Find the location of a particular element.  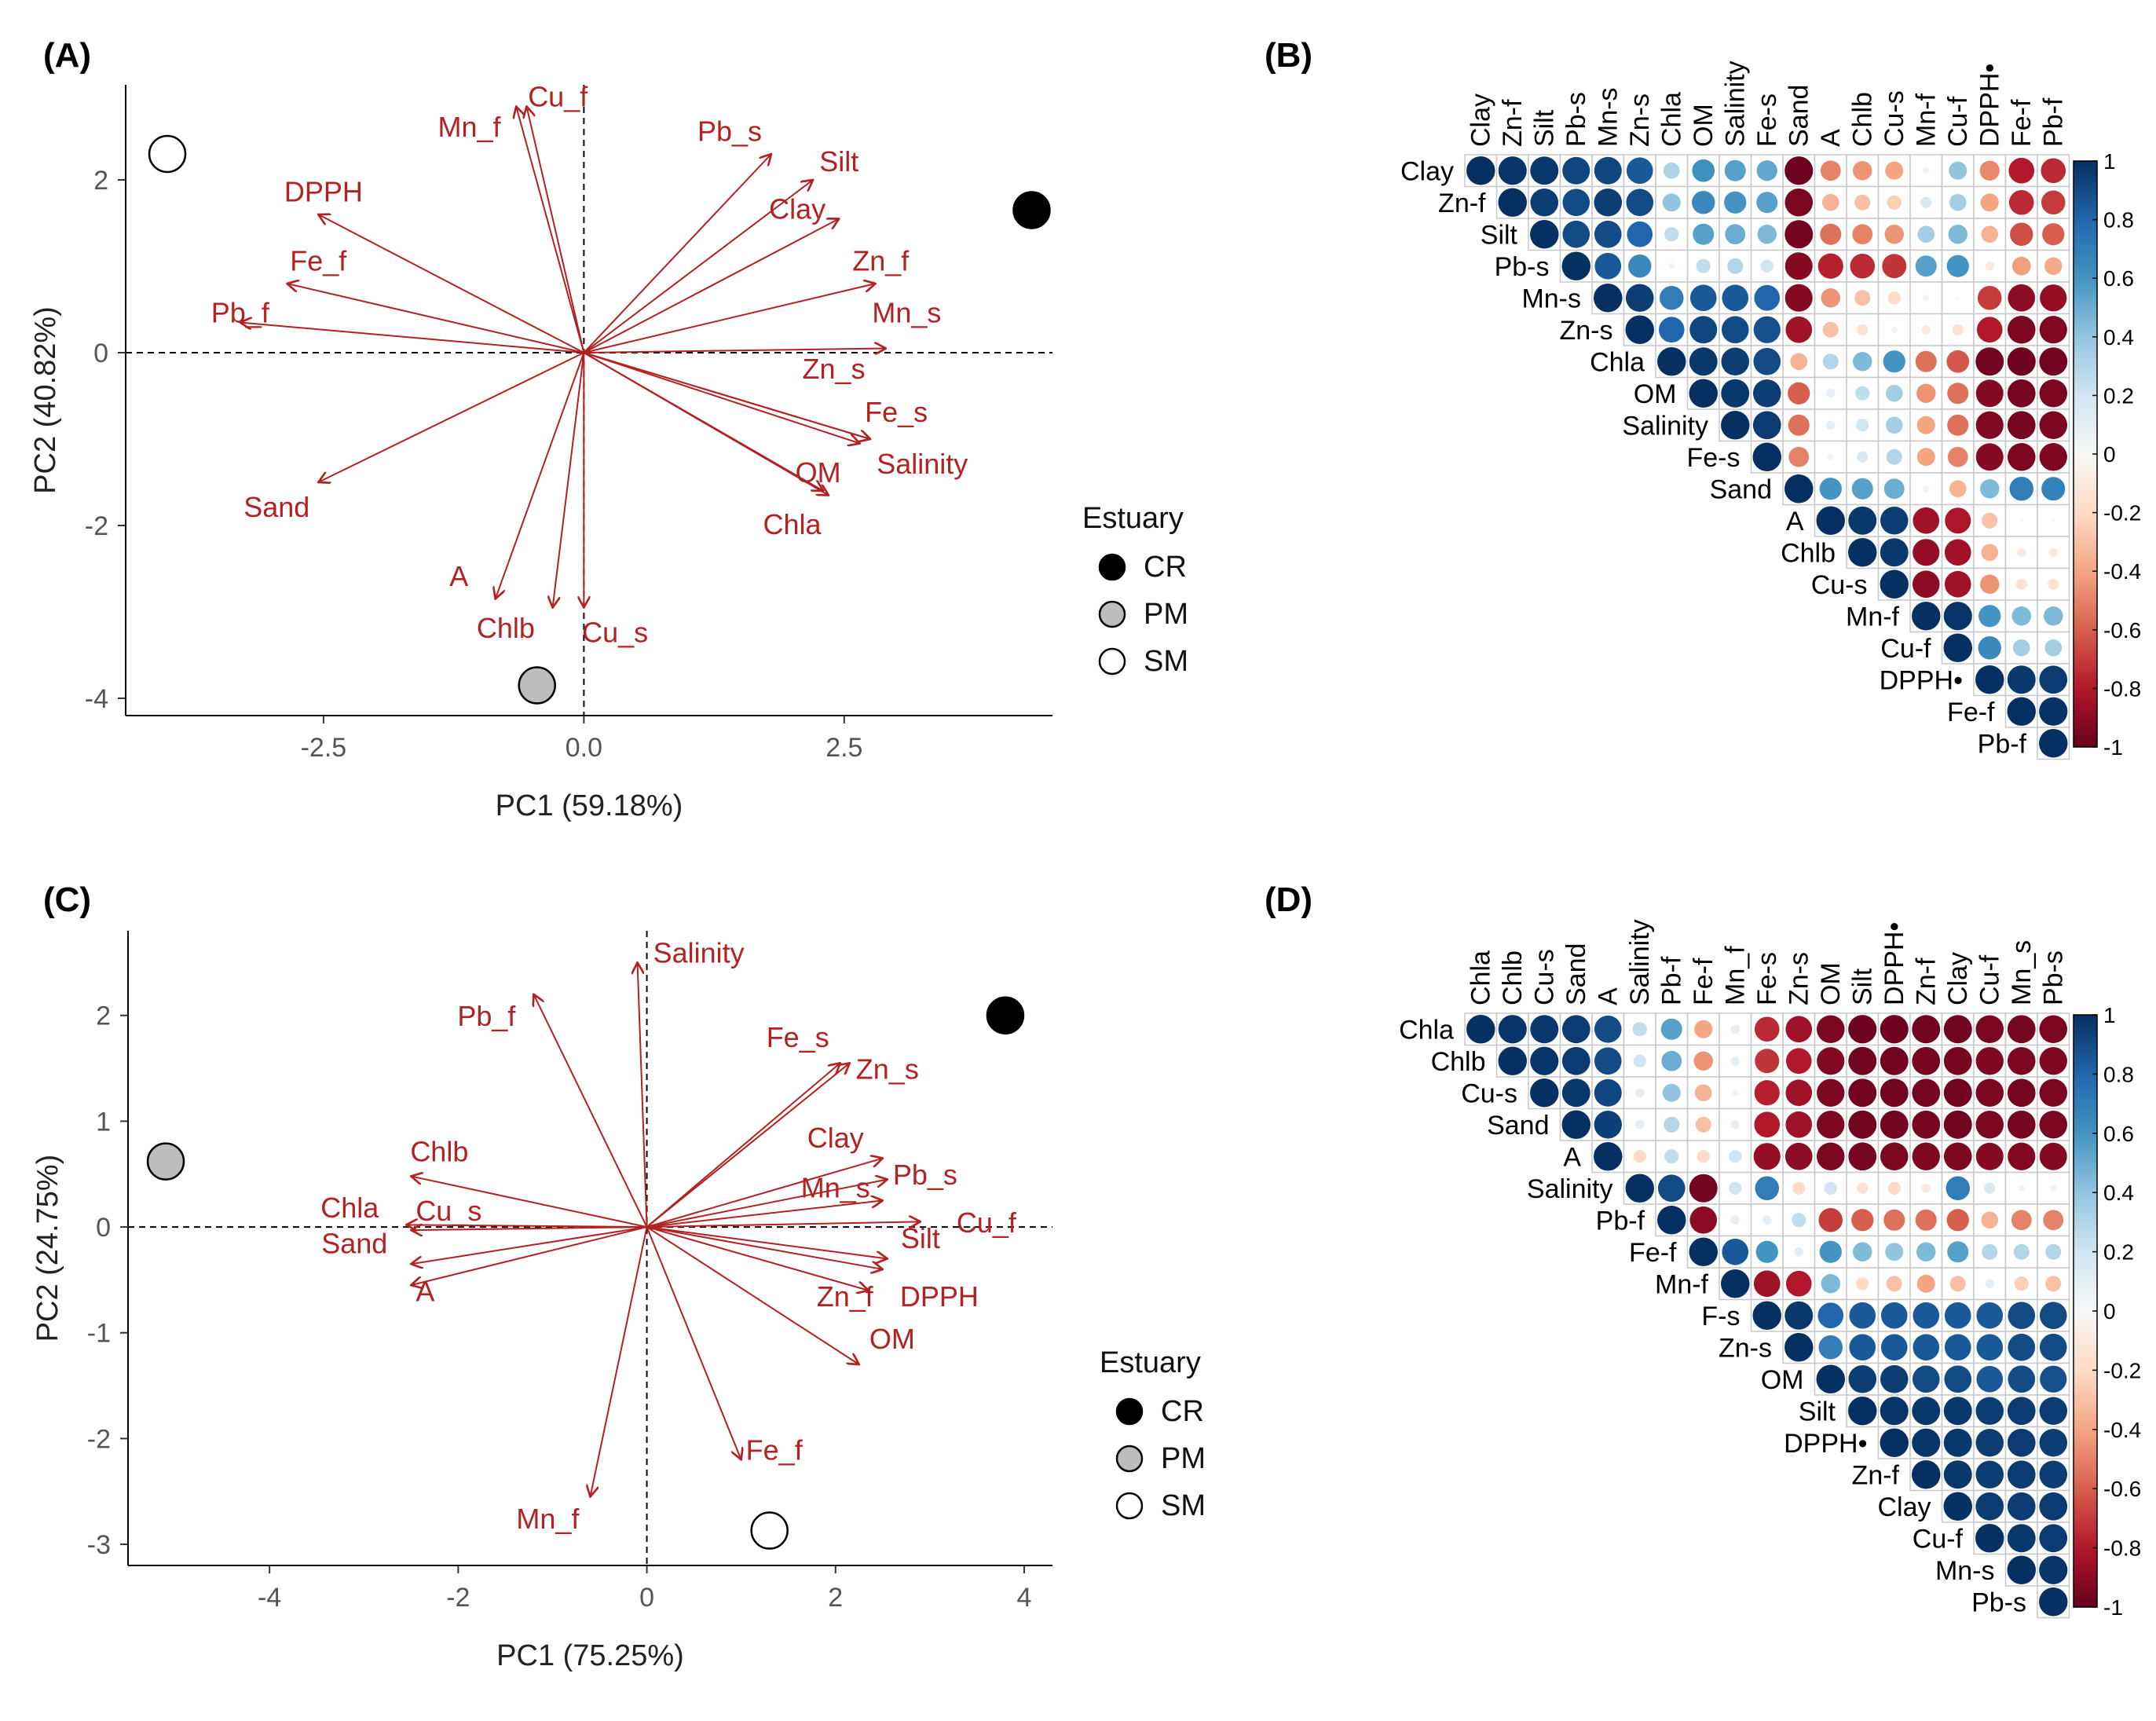

corr-circle-fe-f-mn-s is located at coordinates (2021, 1251).